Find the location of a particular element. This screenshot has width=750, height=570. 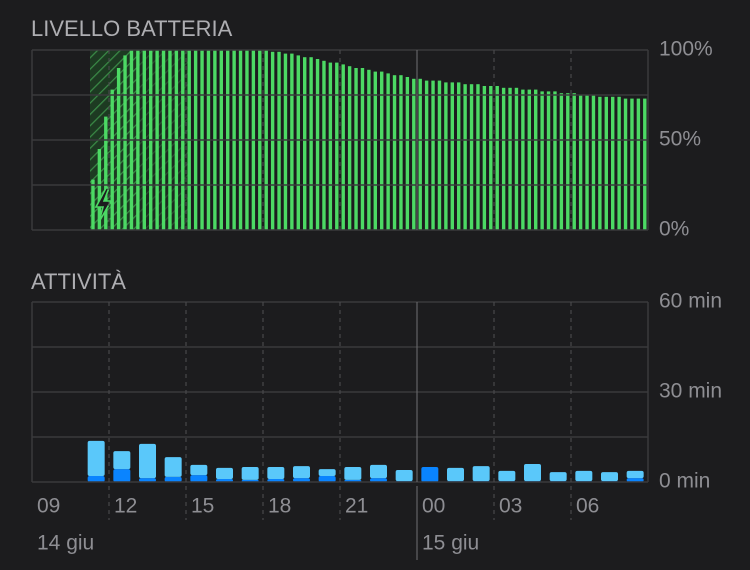

x-tick-label: 21 is located at coordinates (356, 506).